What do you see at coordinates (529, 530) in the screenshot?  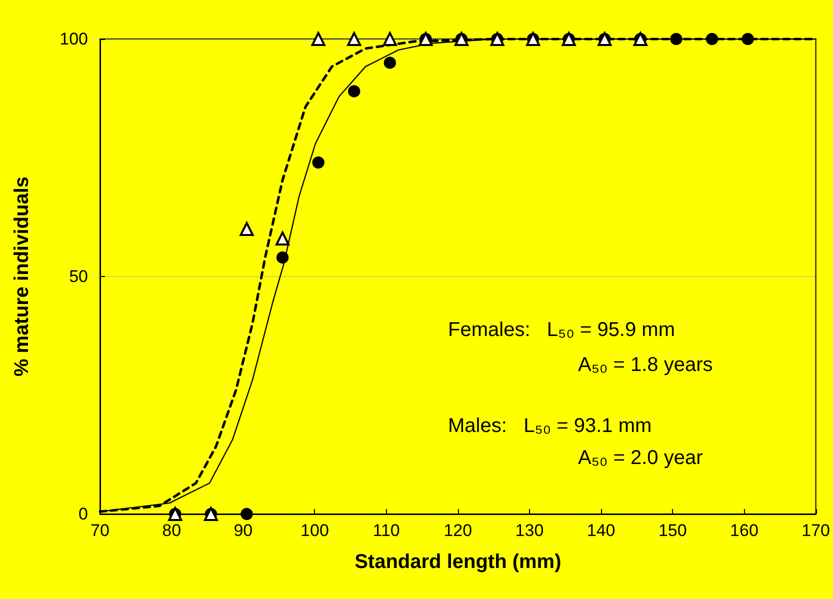 I see `x-tick-label: 130` at bounding box center [529, 530].